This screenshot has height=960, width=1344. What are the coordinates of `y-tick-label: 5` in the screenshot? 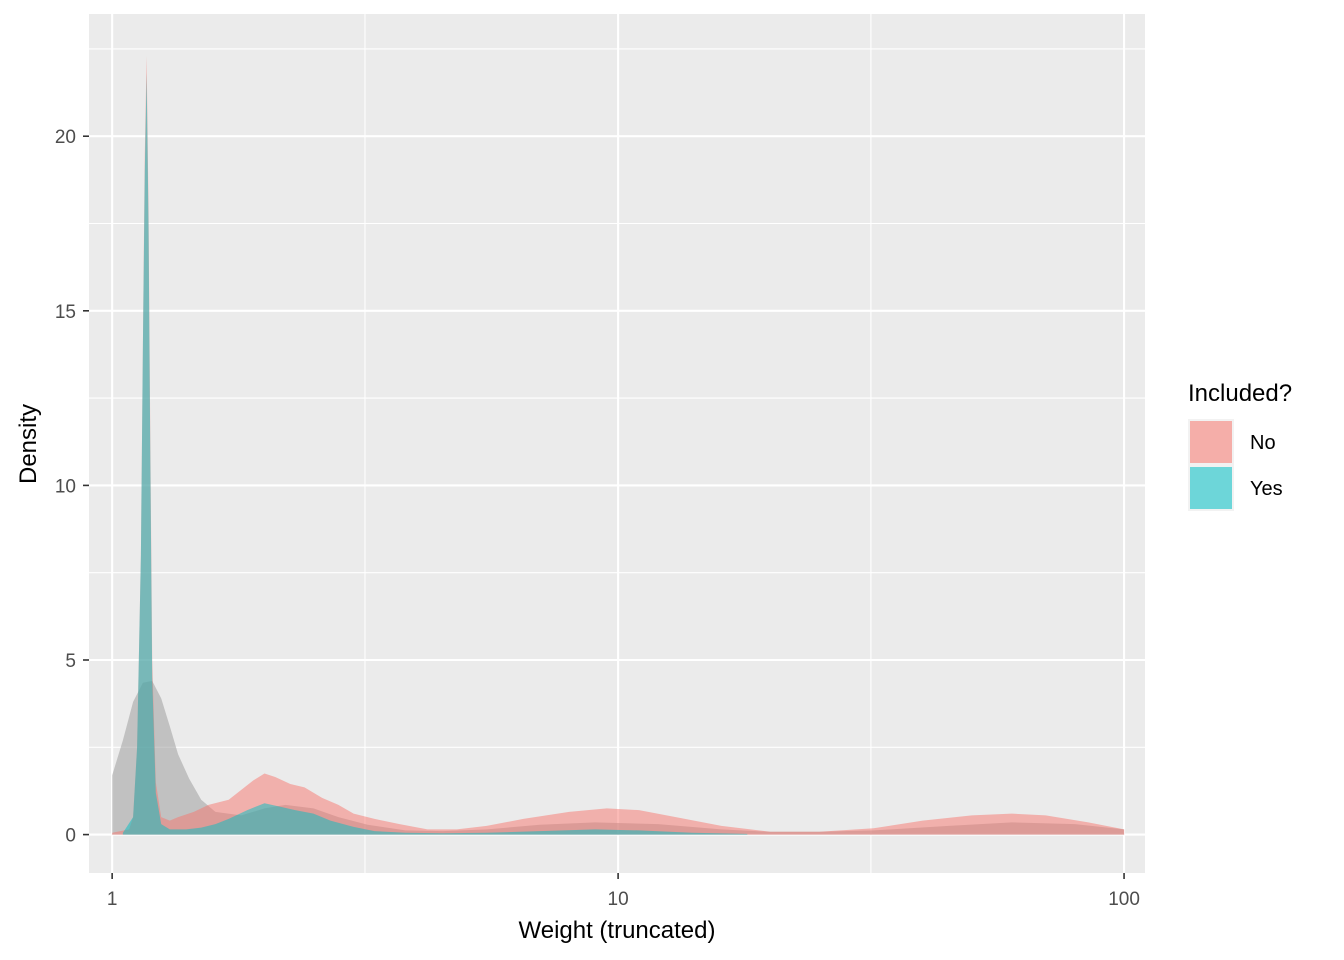 It's located at (70, 661).